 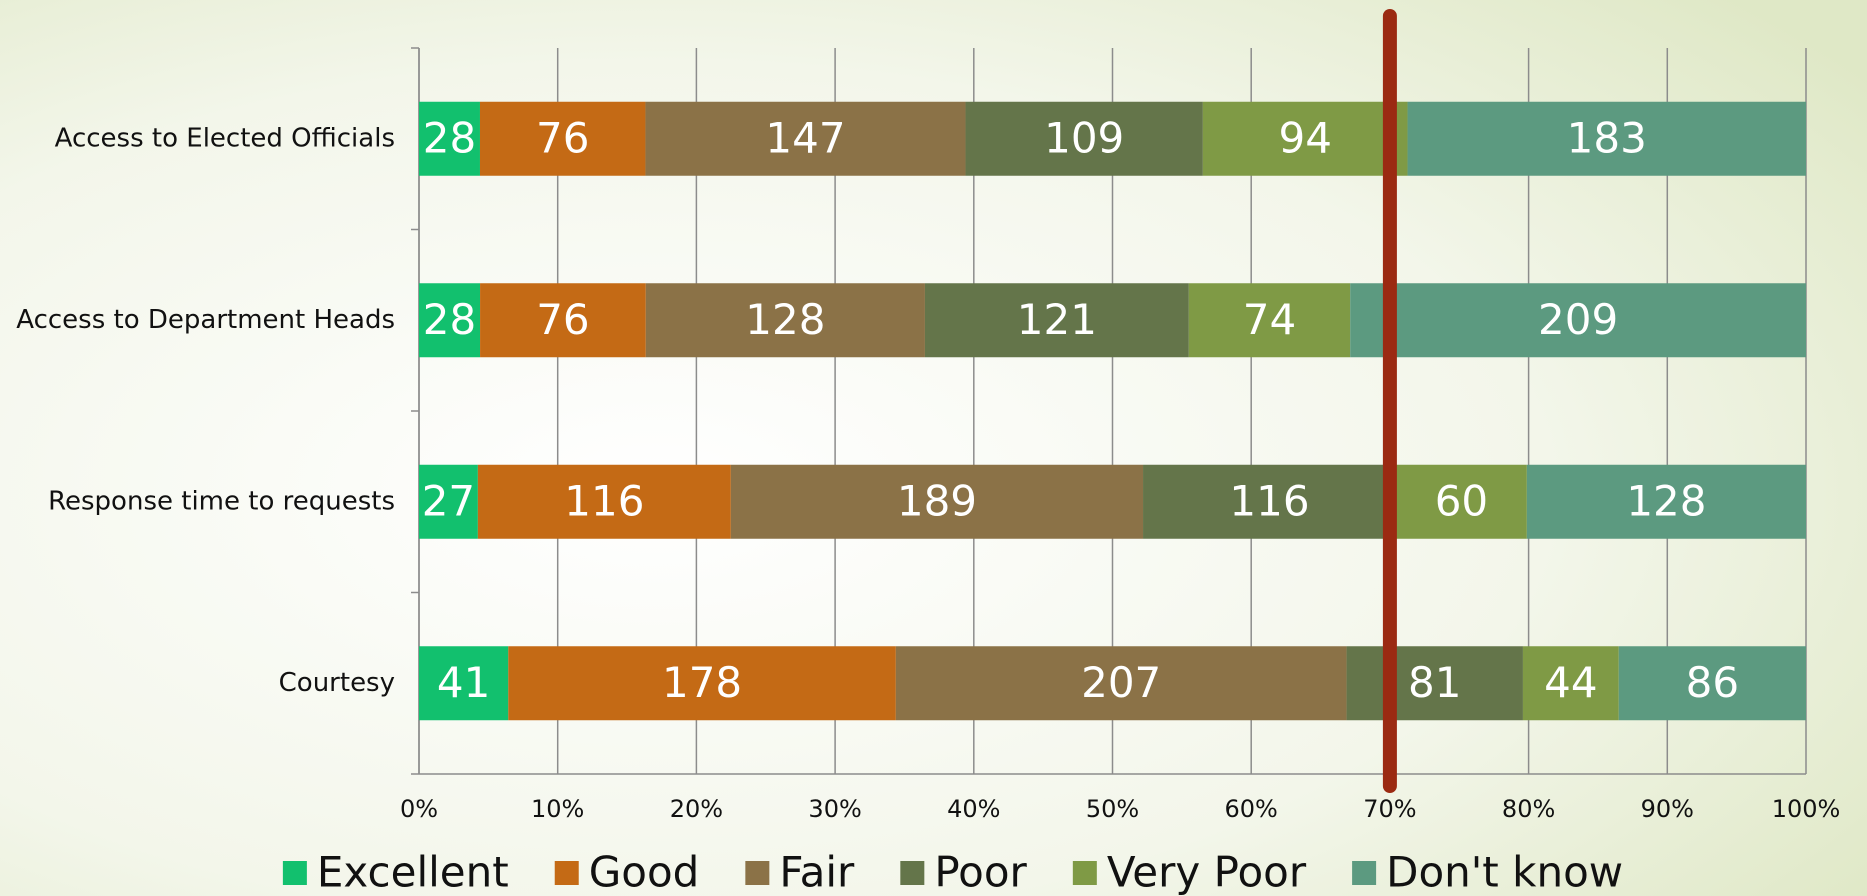 I want to click on value-label: 60, so click(x=1461, y=500).